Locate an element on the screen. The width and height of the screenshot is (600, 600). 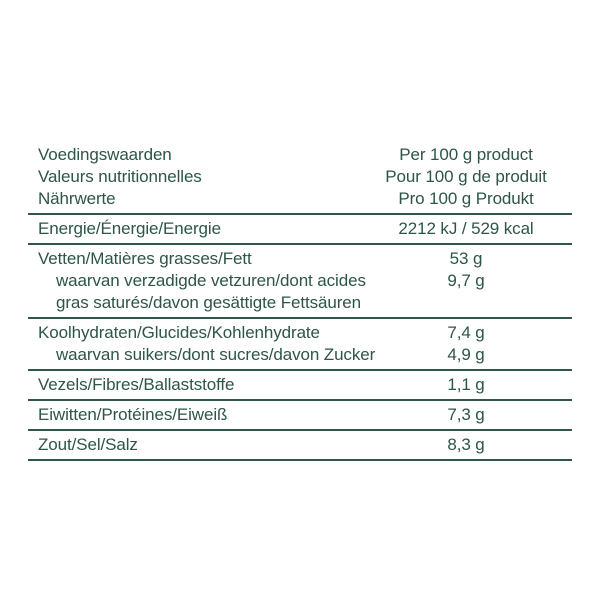
row-label-cell: Energie/Énergie/Energie is located at coordinates (194, 229).